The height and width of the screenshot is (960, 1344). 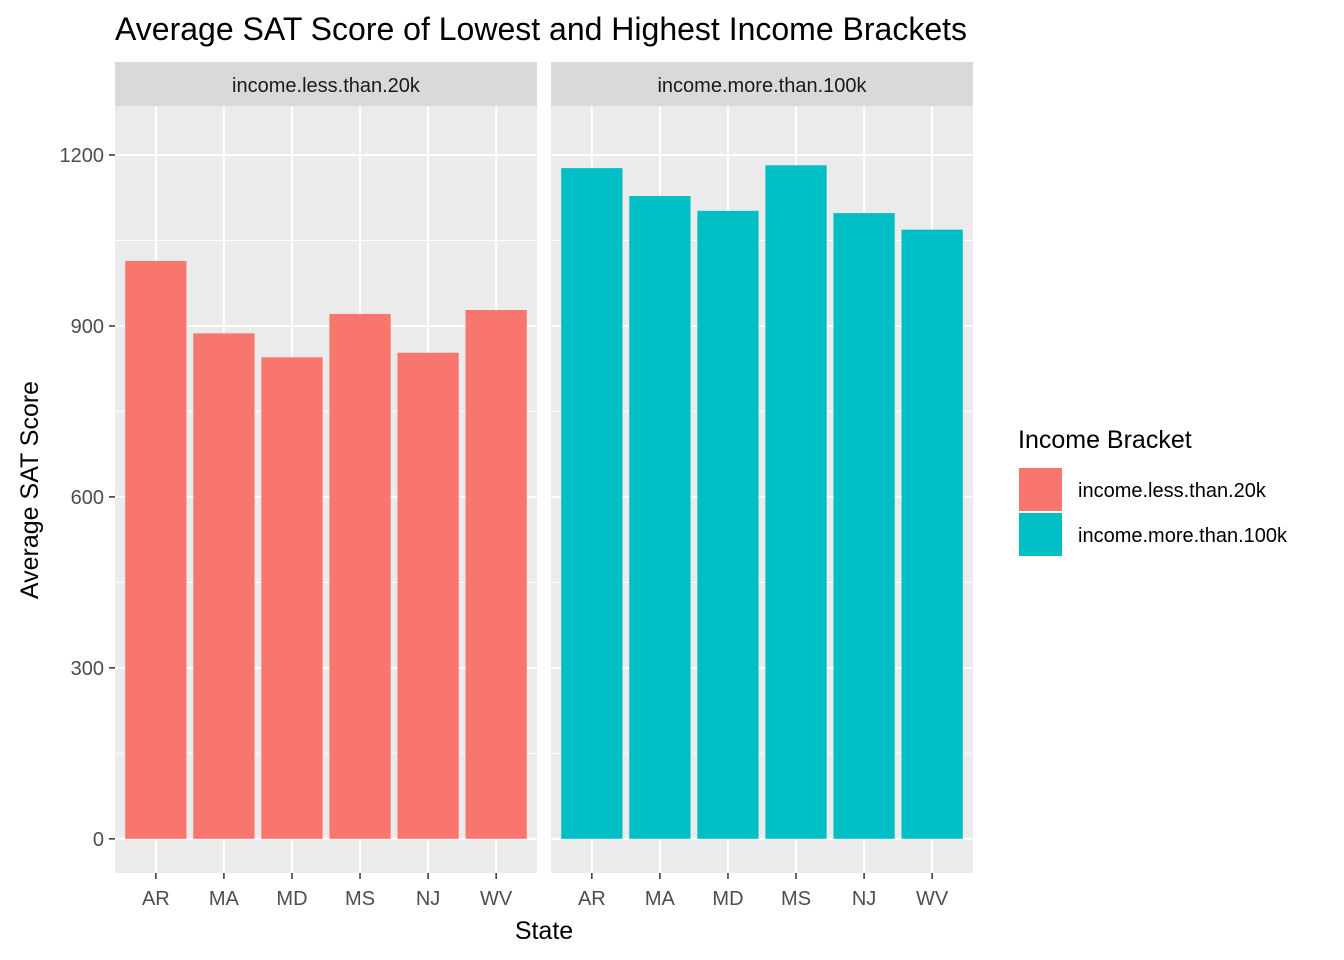 I want to click on legend-label: income.more.than.100k, so click(x=1183, y=536).